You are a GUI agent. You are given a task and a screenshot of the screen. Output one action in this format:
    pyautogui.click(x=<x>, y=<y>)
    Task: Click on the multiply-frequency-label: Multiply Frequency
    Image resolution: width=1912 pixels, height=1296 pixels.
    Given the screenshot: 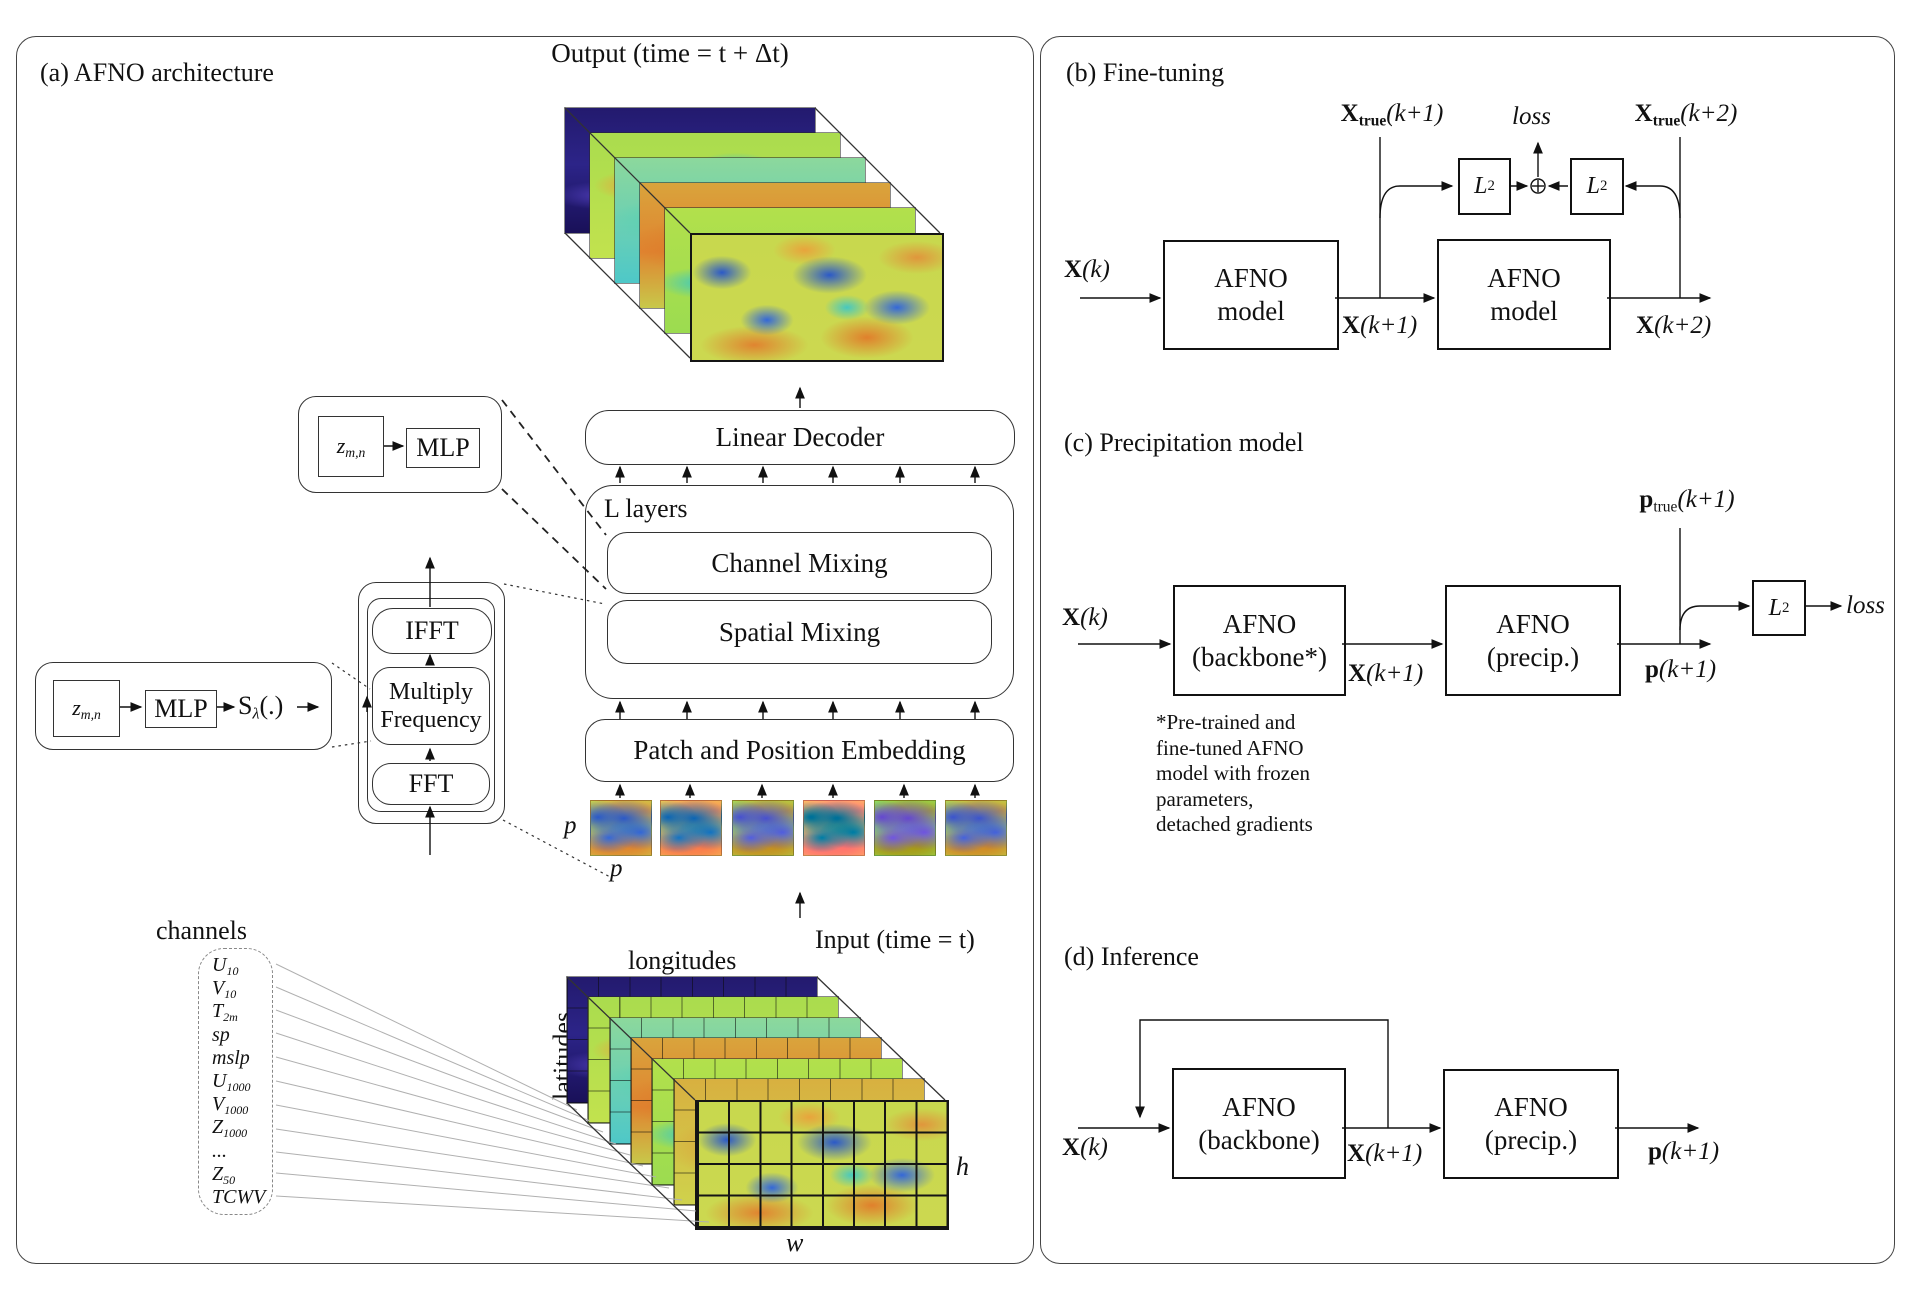 What is the action you would take?
    pyautogui.click(x=431, y=706)
    